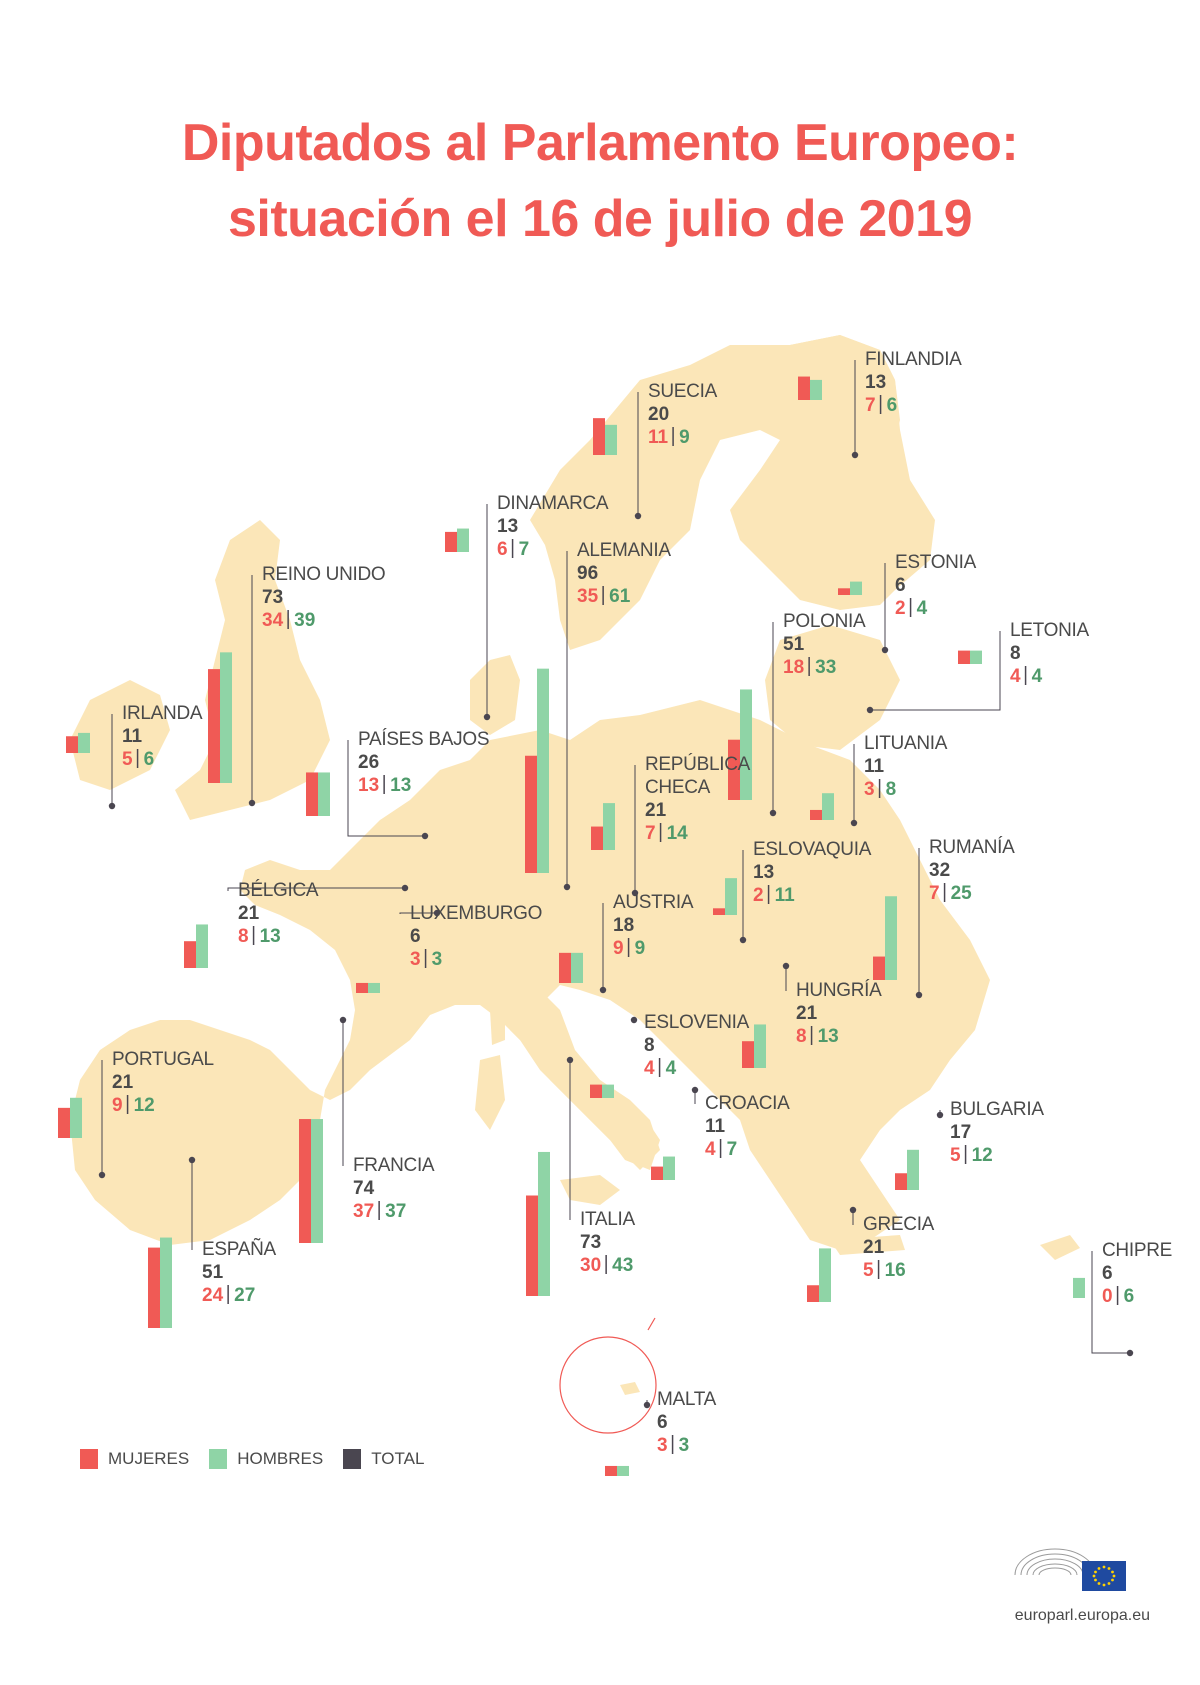  What do you see at coordinates (972, 847) in the screenshot?
I see `country-name: RUMANÍA` at bounding box center [972, 847].